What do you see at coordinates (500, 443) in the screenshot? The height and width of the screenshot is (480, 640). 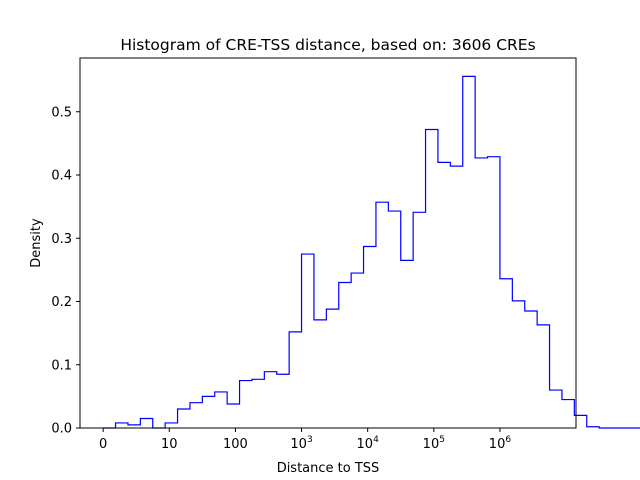 I see `x-tick-label: 10⁶` at bounding box center [500, 443].